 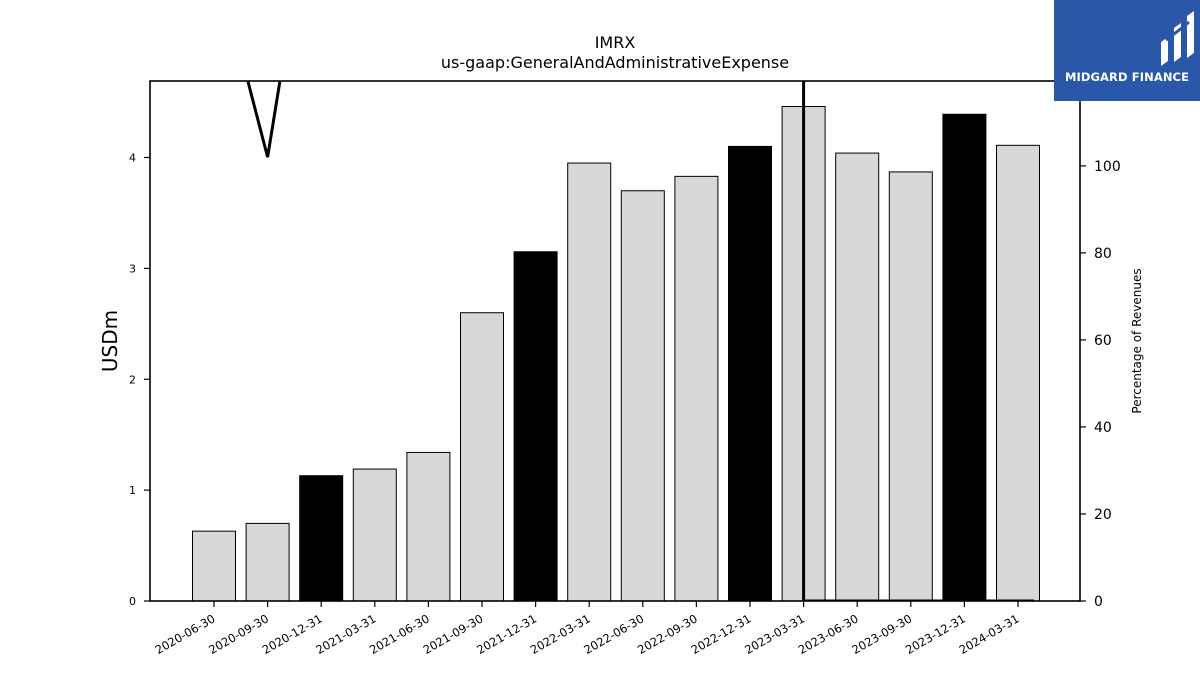 I want to click on x-tick-label: 2021-12-31, so click(x=506, y=634).